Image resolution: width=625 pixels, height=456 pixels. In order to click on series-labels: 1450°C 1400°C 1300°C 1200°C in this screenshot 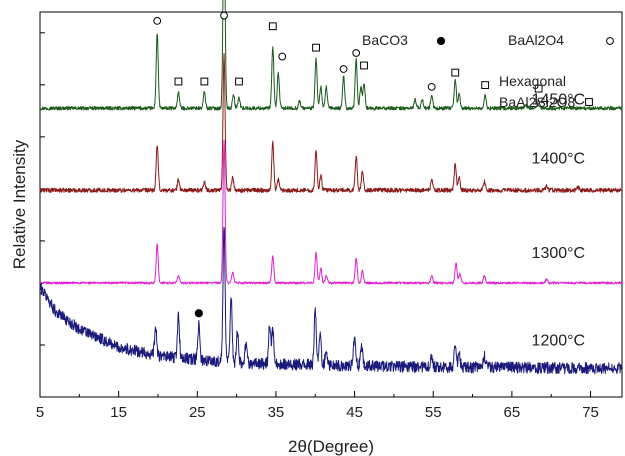, I will do `click(559, 221)`.